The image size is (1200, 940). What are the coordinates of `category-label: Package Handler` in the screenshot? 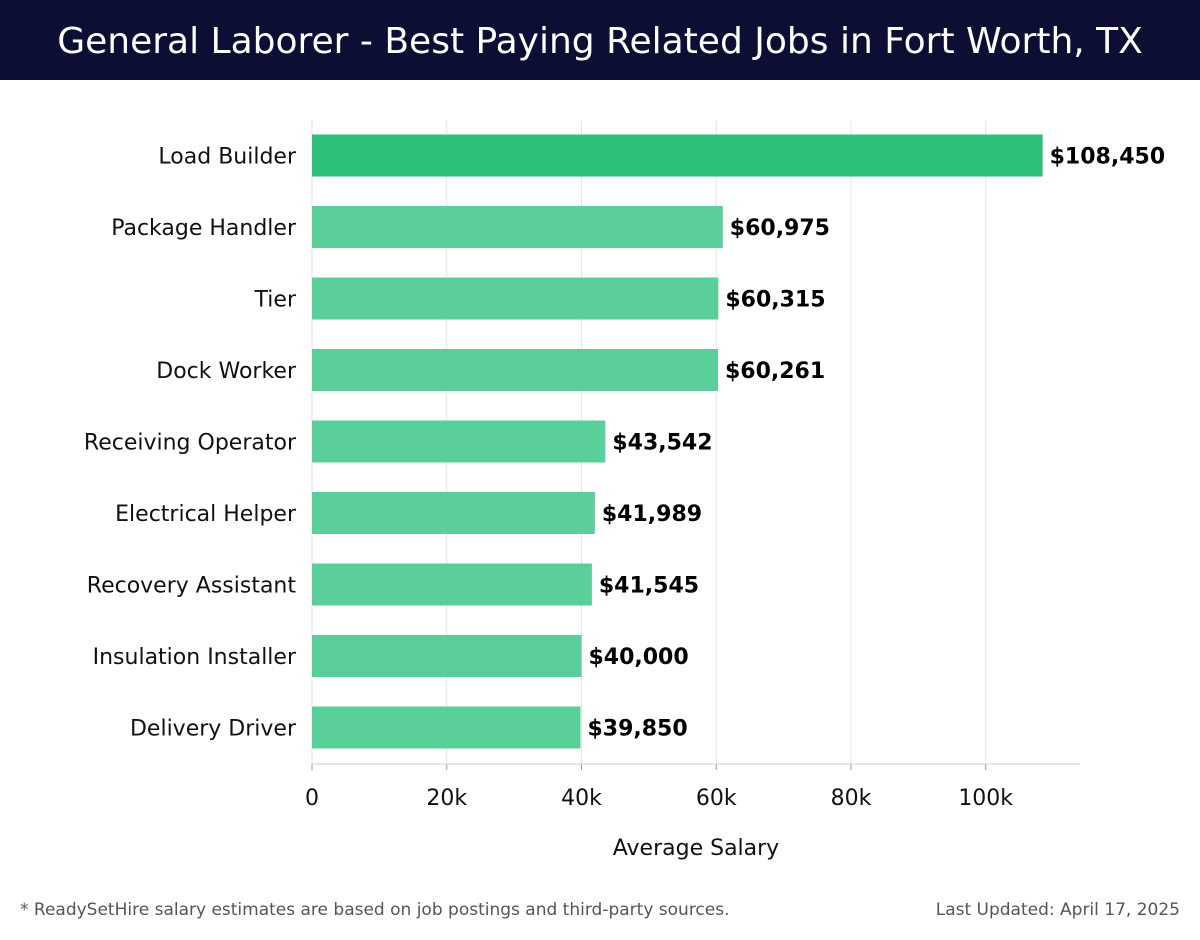 It's located at (204, 228).